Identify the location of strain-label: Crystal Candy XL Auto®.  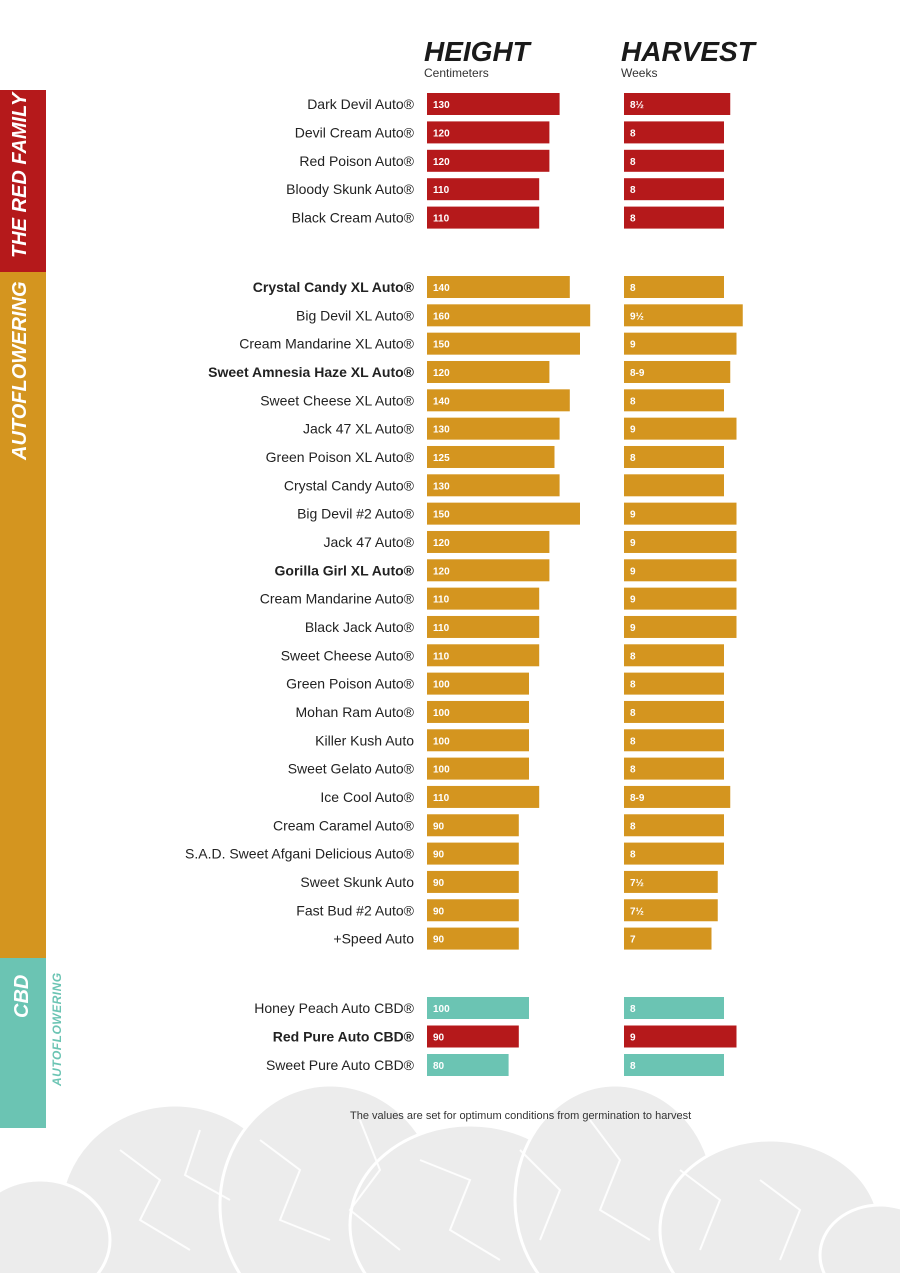
(334, 287).